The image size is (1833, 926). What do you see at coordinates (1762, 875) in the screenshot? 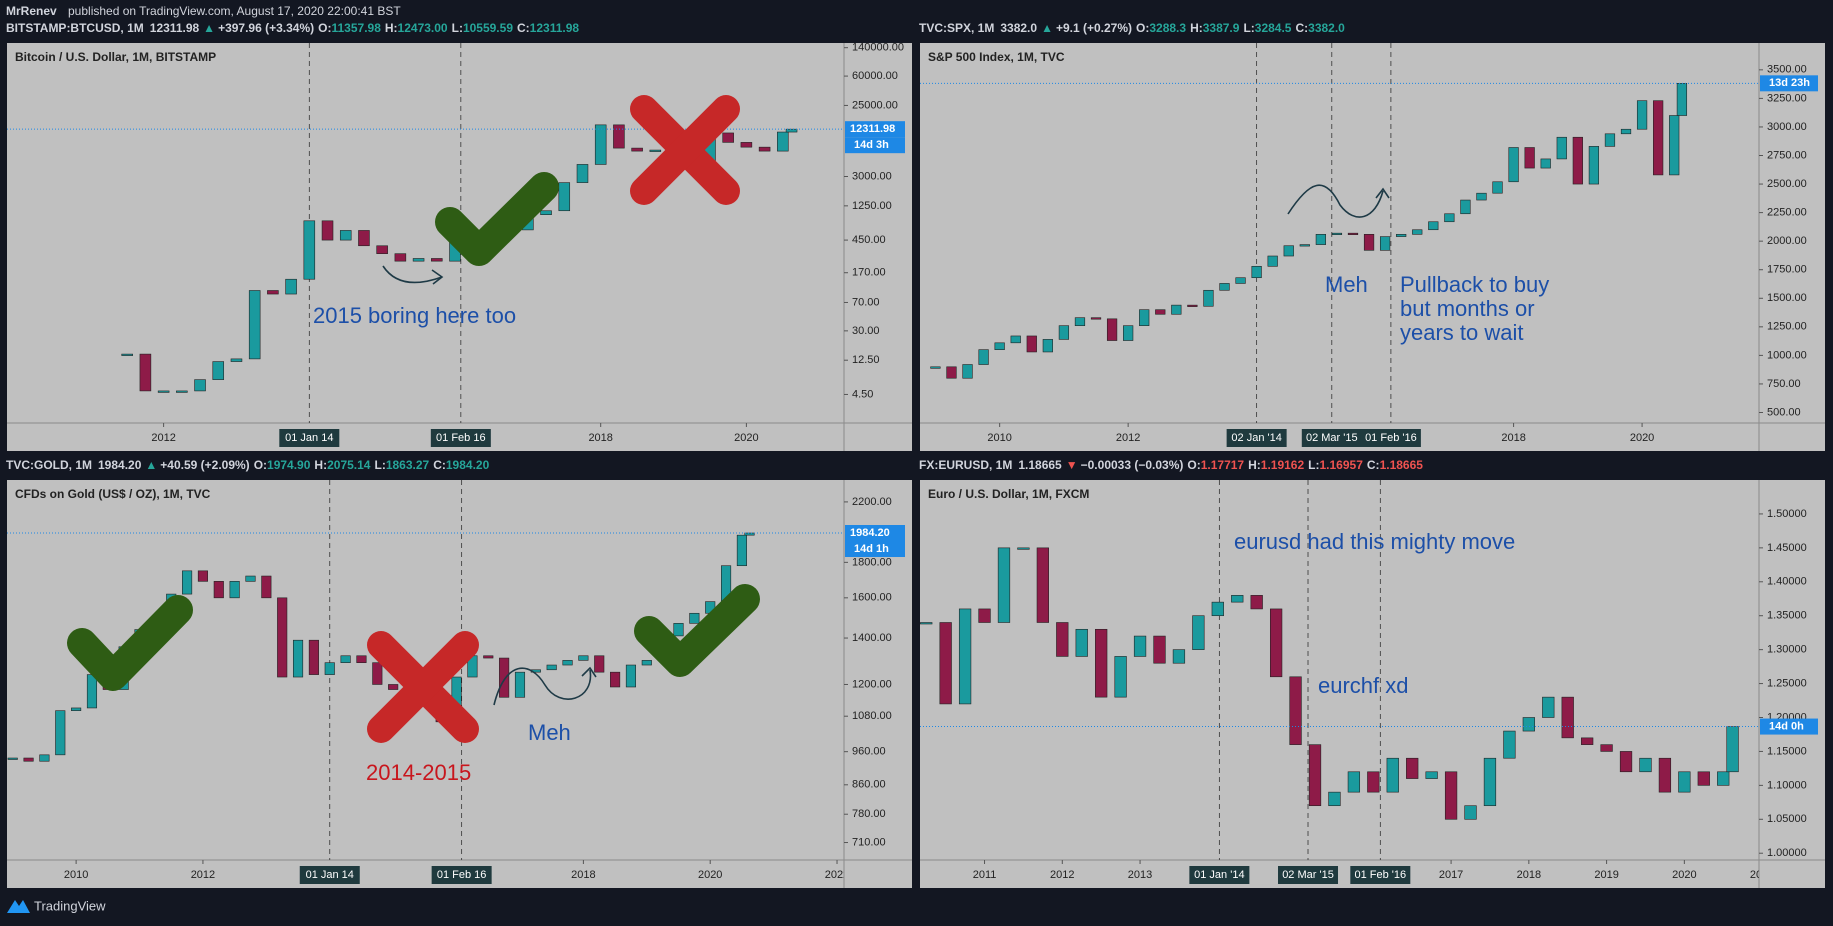
I see `x-tick-label: 2021` at bounding box center [1762, 875].